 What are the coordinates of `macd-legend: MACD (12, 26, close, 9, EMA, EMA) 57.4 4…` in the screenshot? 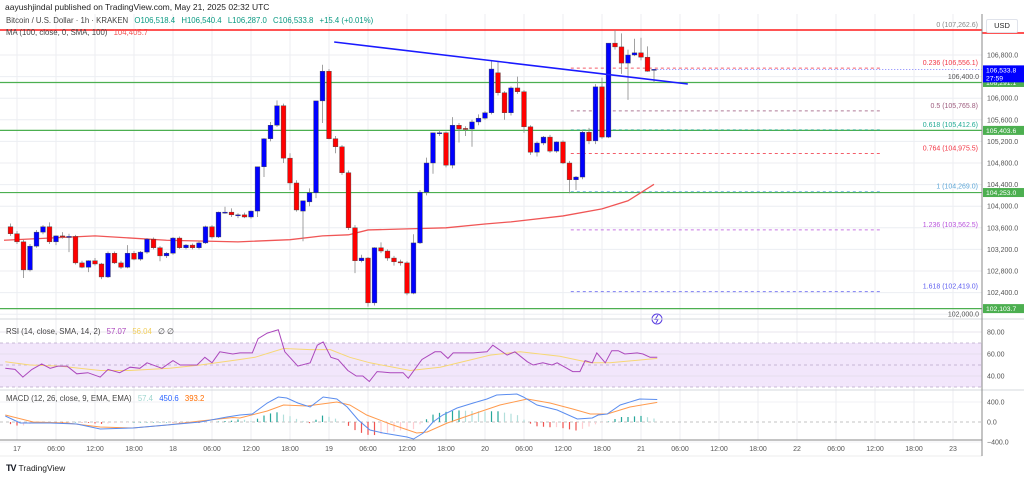 It's located at (107, 398).